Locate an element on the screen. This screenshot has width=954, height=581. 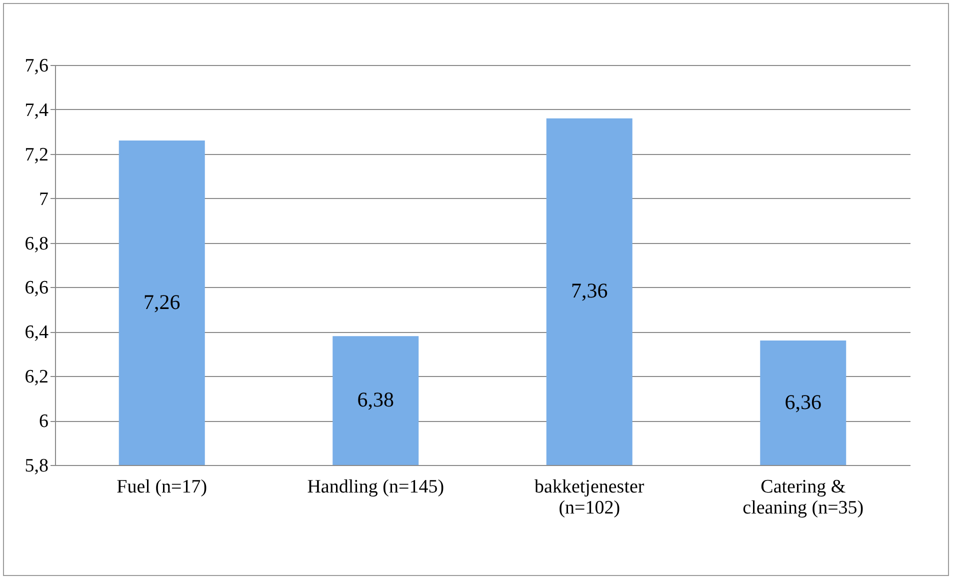
data-label: 6,38 is located at coordinates (375, 400).